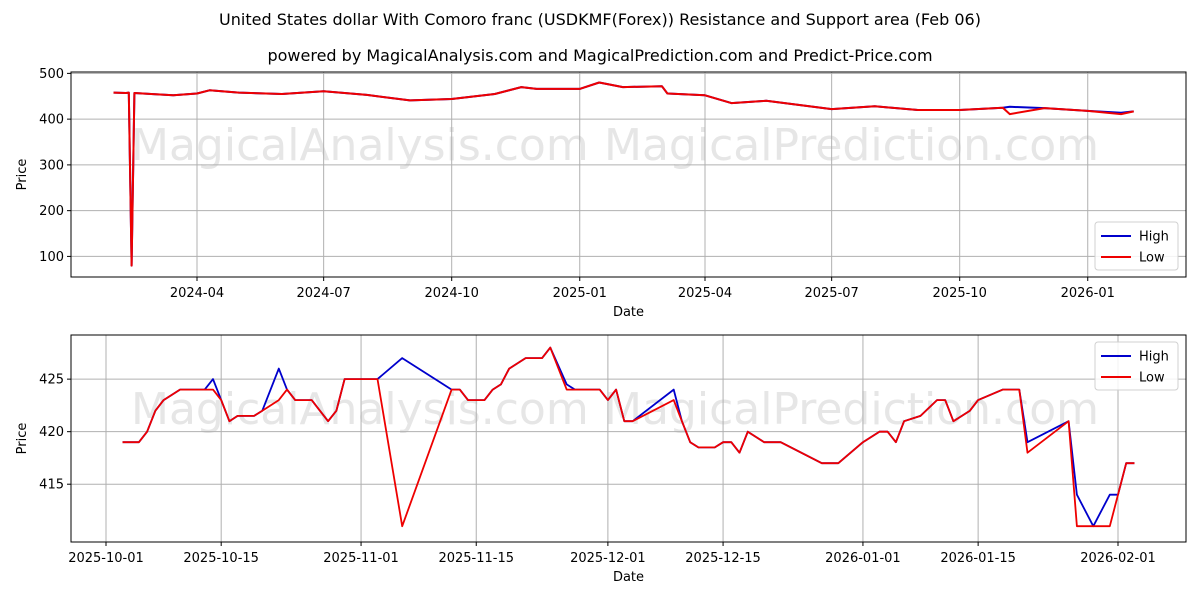 The image size is (1200, 600). I want to click on x-tick-label: 2025-10-01, so click(106, 558).